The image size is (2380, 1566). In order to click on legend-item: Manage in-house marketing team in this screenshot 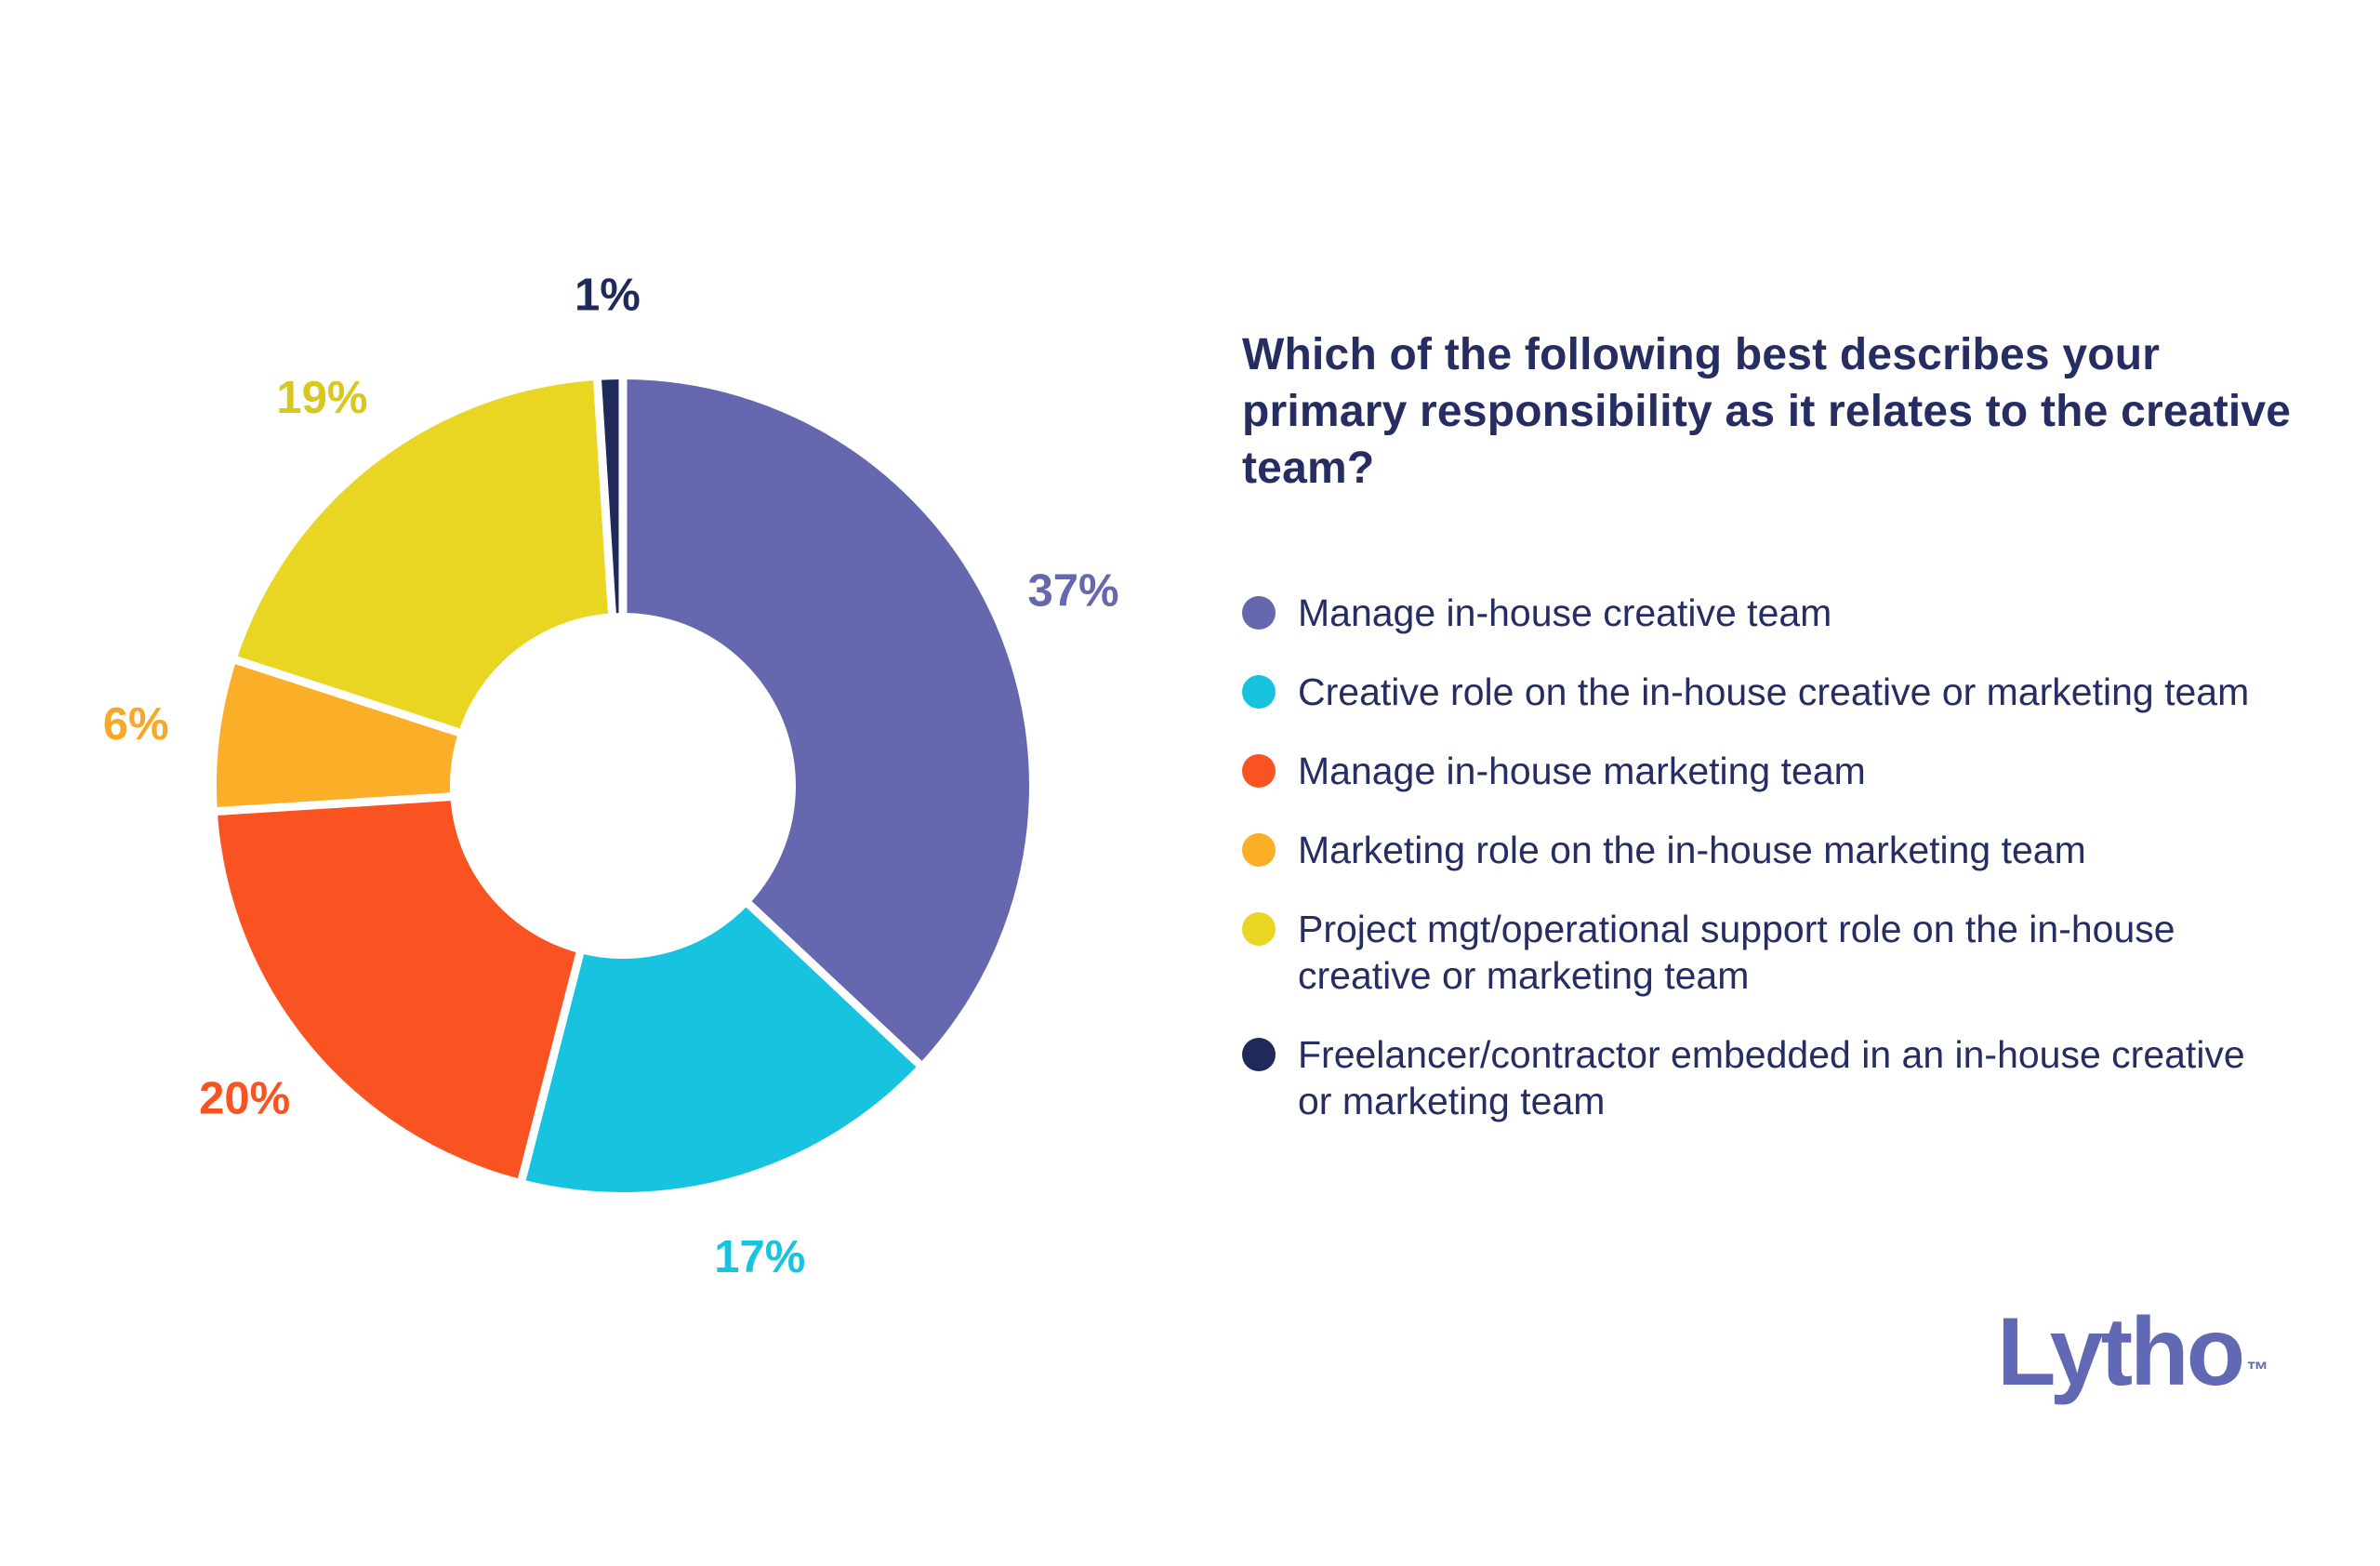, I will do `click(1767, 771)`.